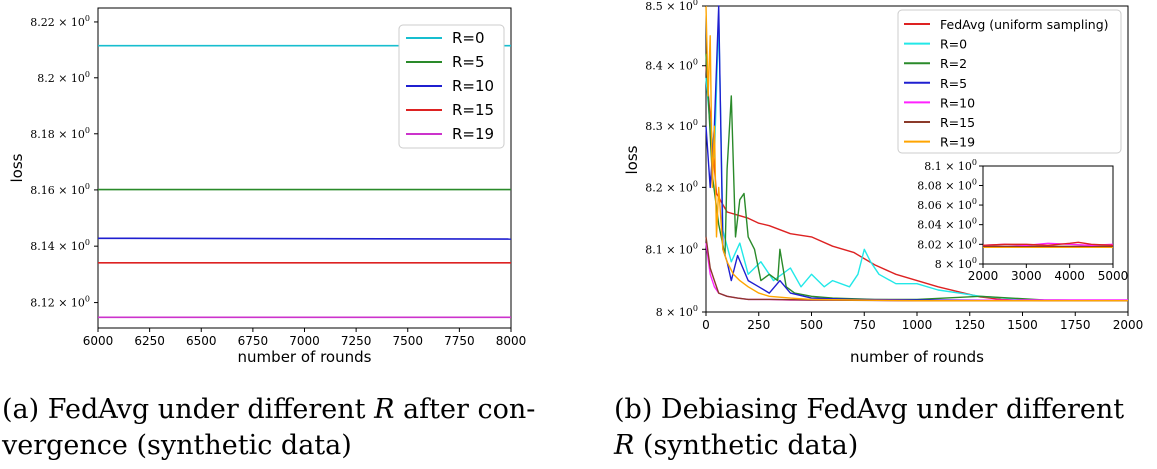 The height and width of the screenshot is (469, 1157). Describe the element at coordinates (983, 276) in the screenshot. I see `chart-b-inset-xtick-label: 2000` at that location.